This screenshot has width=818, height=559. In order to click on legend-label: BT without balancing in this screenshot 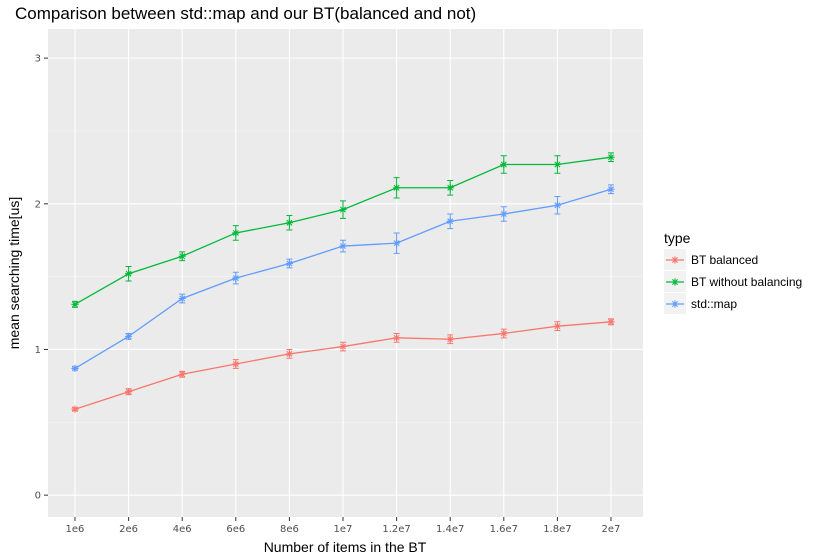, I will do `click(746, 282)`.